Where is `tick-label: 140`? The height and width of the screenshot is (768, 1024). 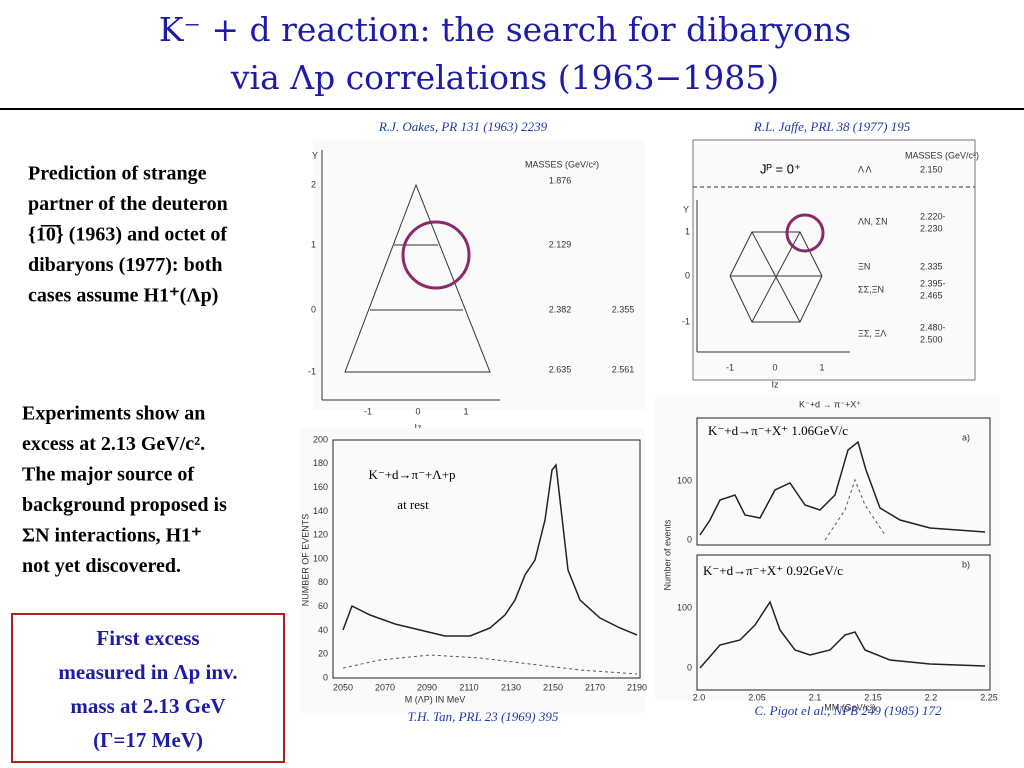 tick-label: 140 is located at coordinates (320, 511).